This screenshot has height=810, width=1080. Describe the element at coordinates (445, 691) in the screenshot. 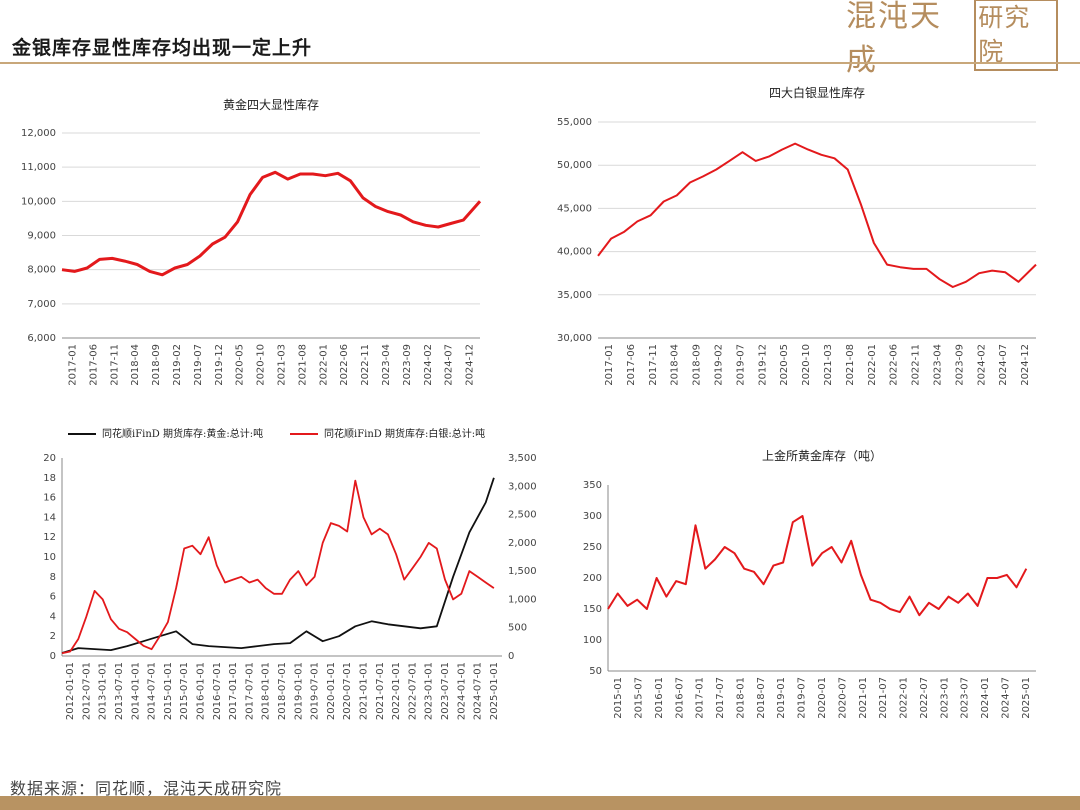

I see `x-tick-label: 2023-07-01` at that location.